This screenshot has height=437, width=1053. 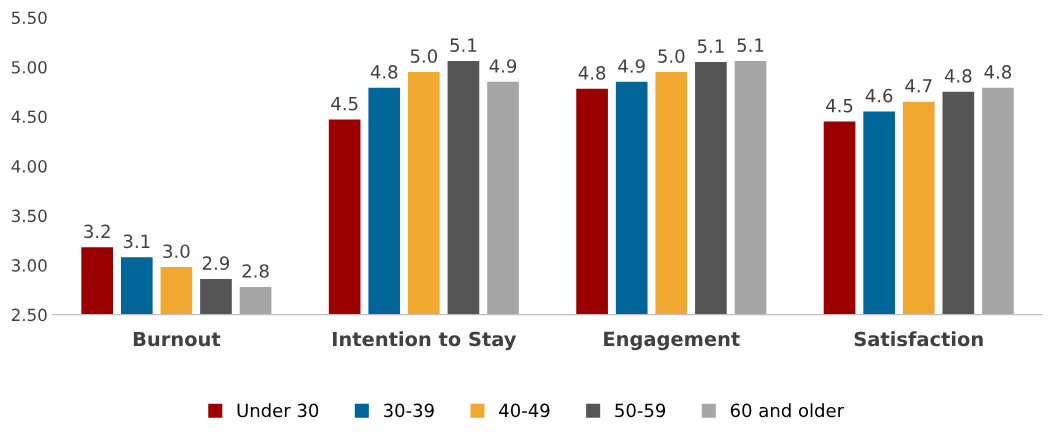 I want to click on data-label: 2.9, so click(x=216, y=263).